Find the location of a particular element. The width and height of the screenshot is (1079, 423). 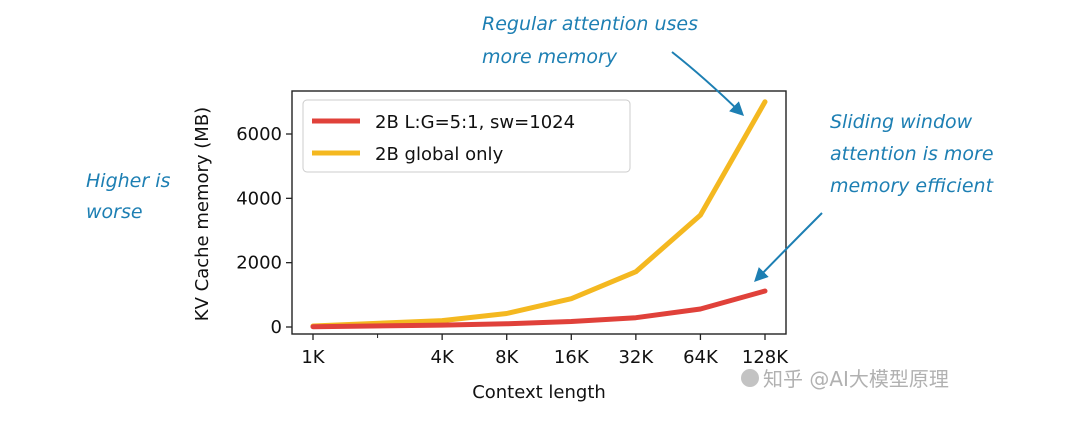

y-tick-label: 2000 is located at coordinates (259, 263).